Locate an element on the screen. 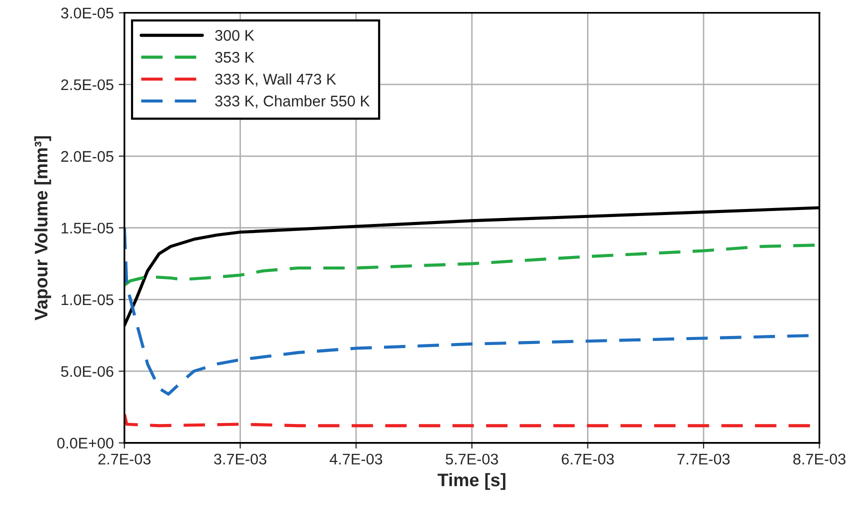 Image resolution: width=858 pixels, height=512 pixels. x-tick-label: 7.7E-03 is located at coordinates (704, 459).